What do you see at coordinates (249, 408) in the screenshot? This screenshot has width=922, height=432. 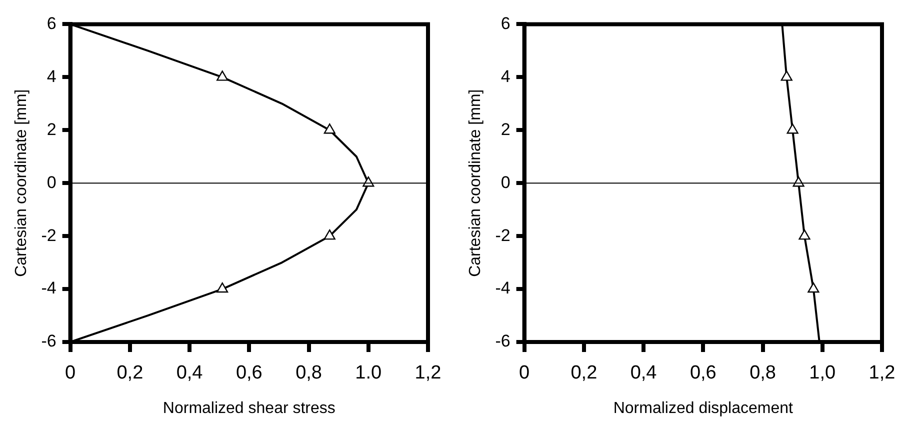 I see `x-axis-title: Normalized shear stress` at bounding box center [249, 408].